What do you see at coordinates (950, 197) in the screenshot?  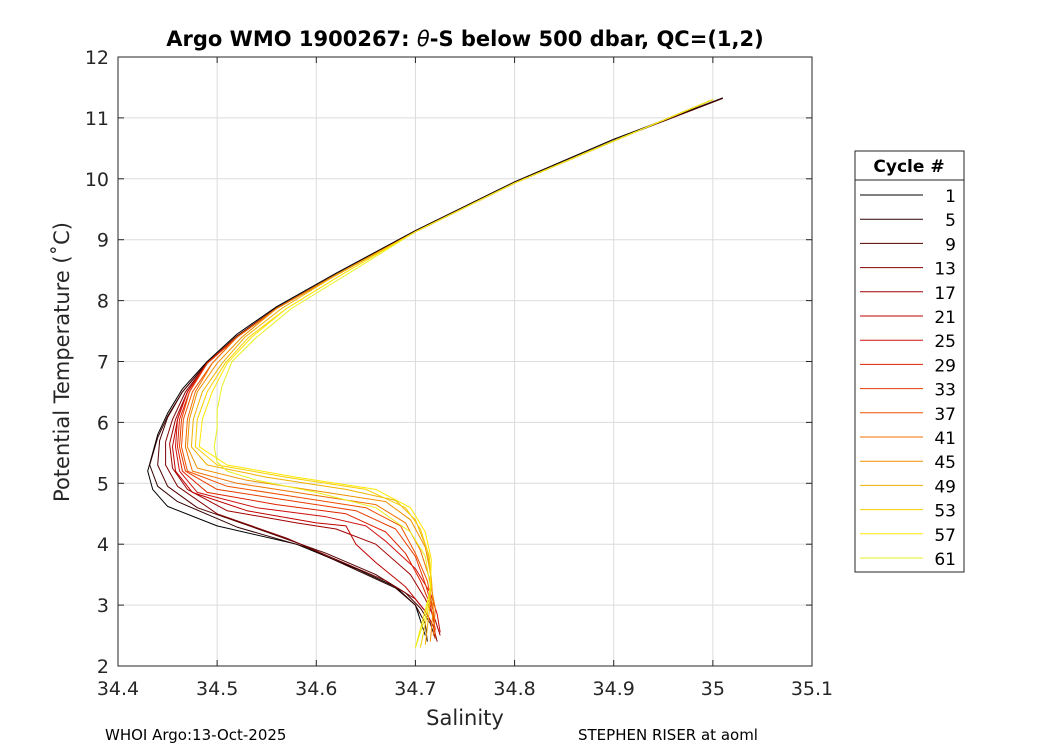 I see `legend-label-cycle-1: 1` at bounding box center [950, 197].